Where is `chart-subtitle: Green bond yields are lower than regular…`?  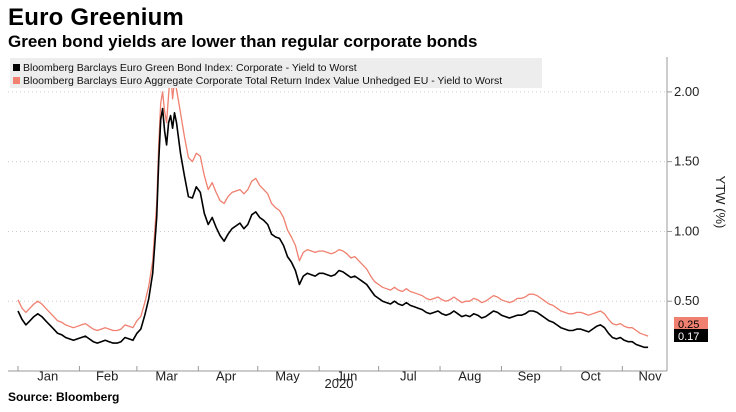
chart-subtitle: Green bond yields are lower than regular… is located at coordinates (243, 41).